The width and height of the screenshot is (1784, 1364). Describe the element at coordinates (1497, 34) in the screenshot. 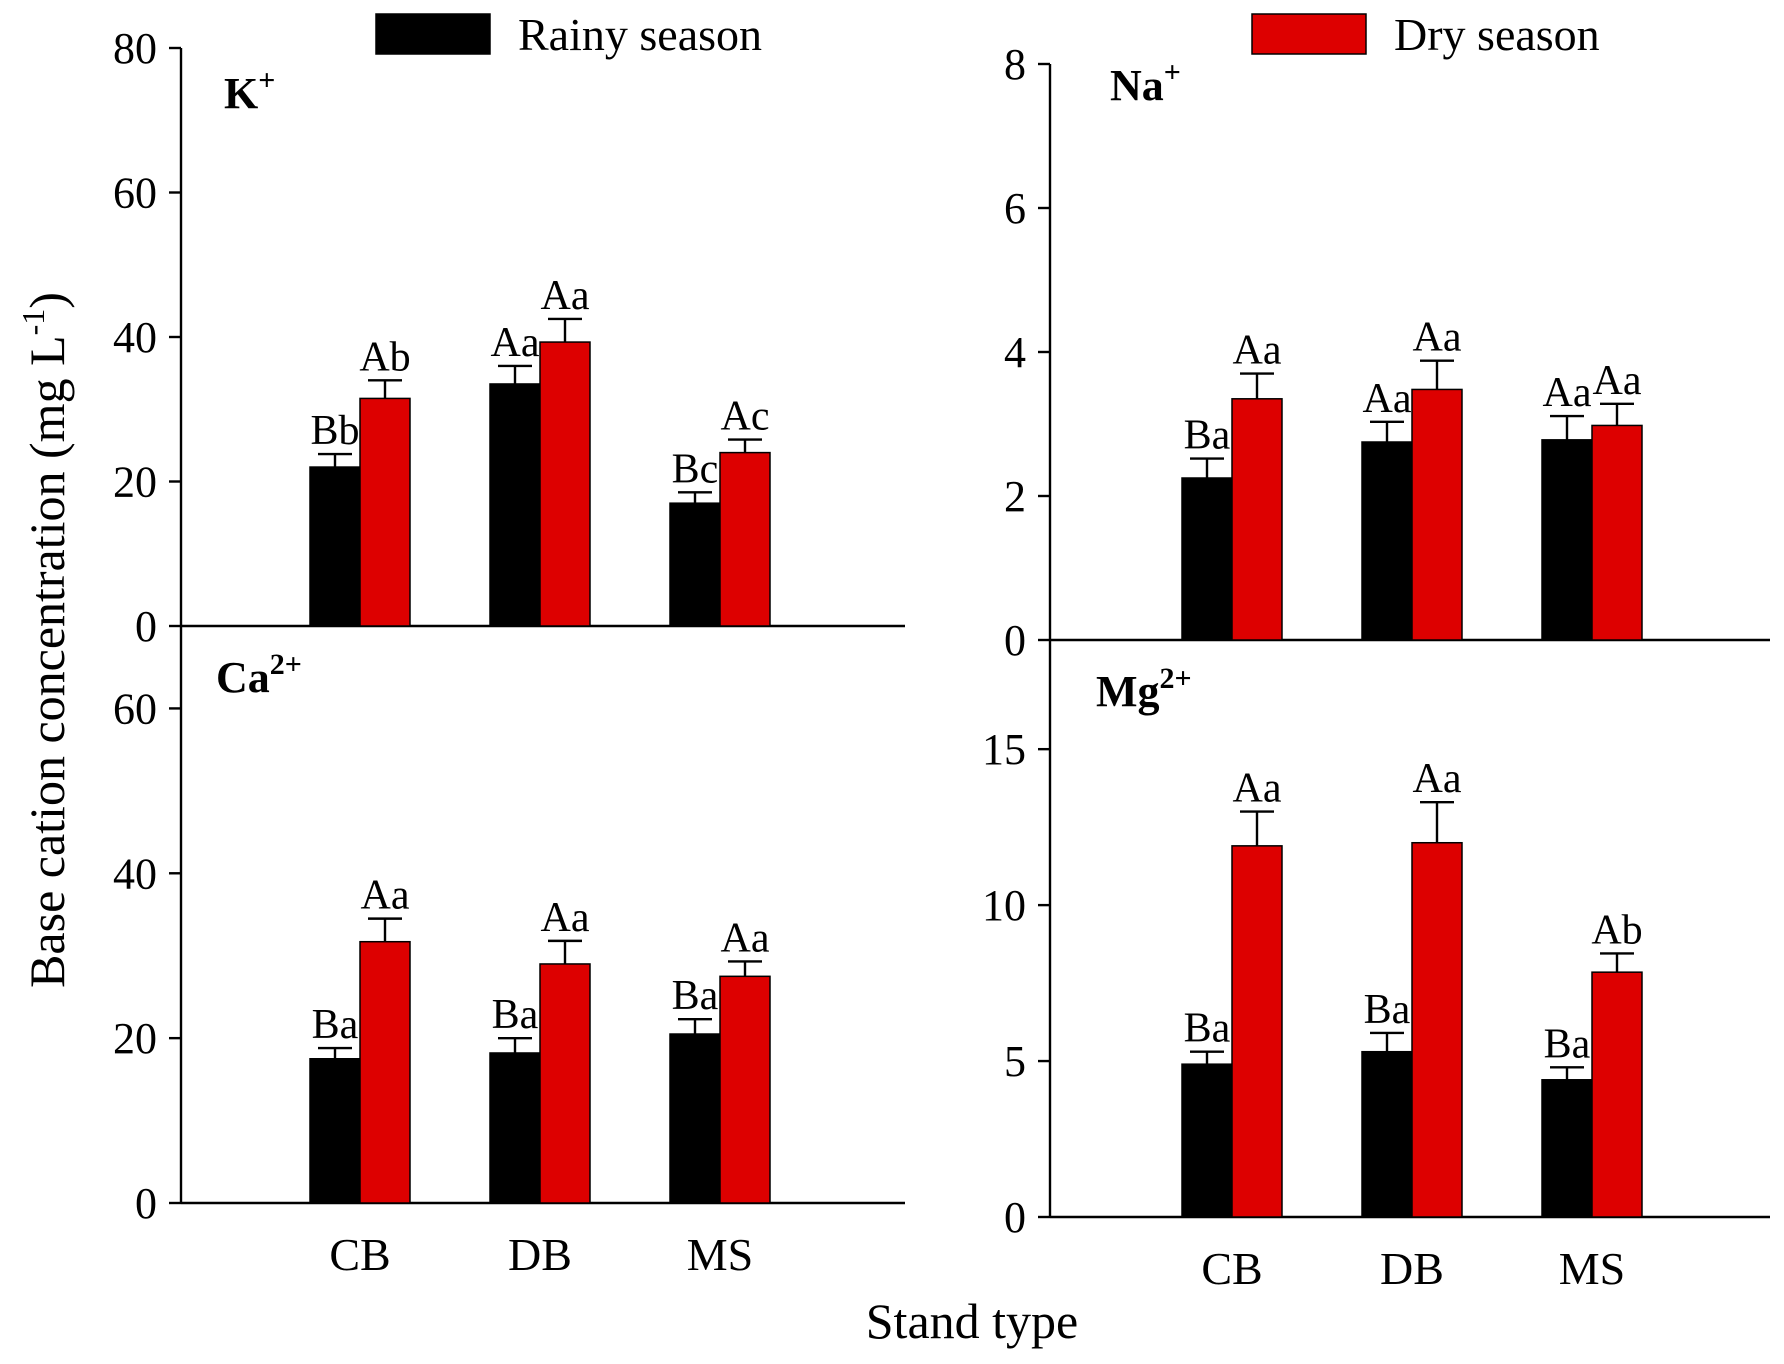

I see `legend-label-dry: Dry season` at that location.